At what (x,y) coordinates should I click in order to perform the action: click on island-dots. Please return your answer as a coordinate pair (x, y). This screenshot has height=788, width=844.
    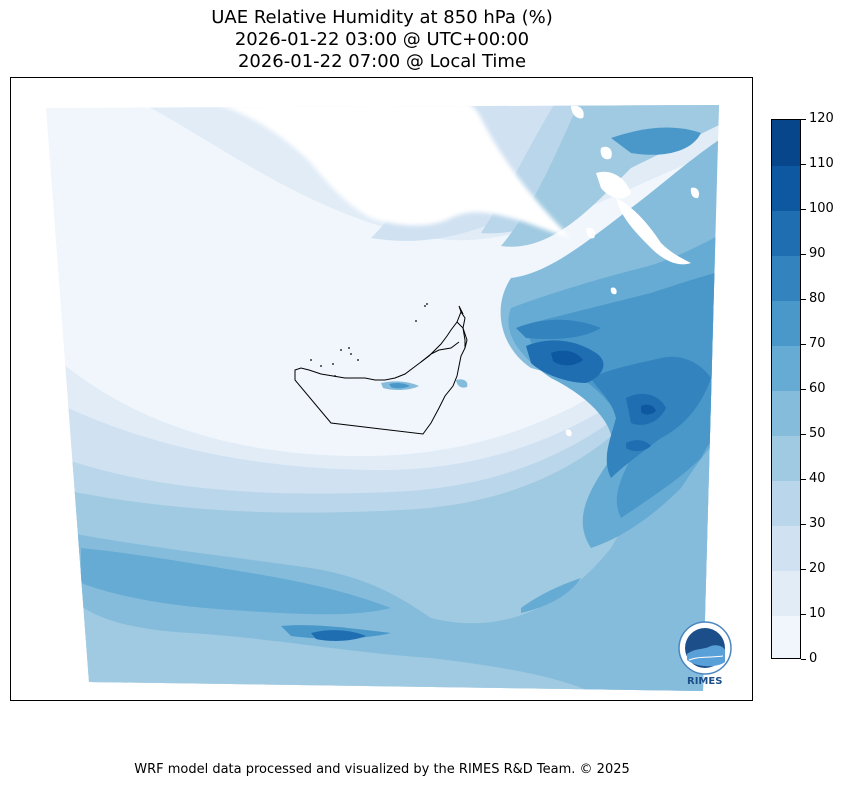
    Looking at the image, I should click on (369, 340).